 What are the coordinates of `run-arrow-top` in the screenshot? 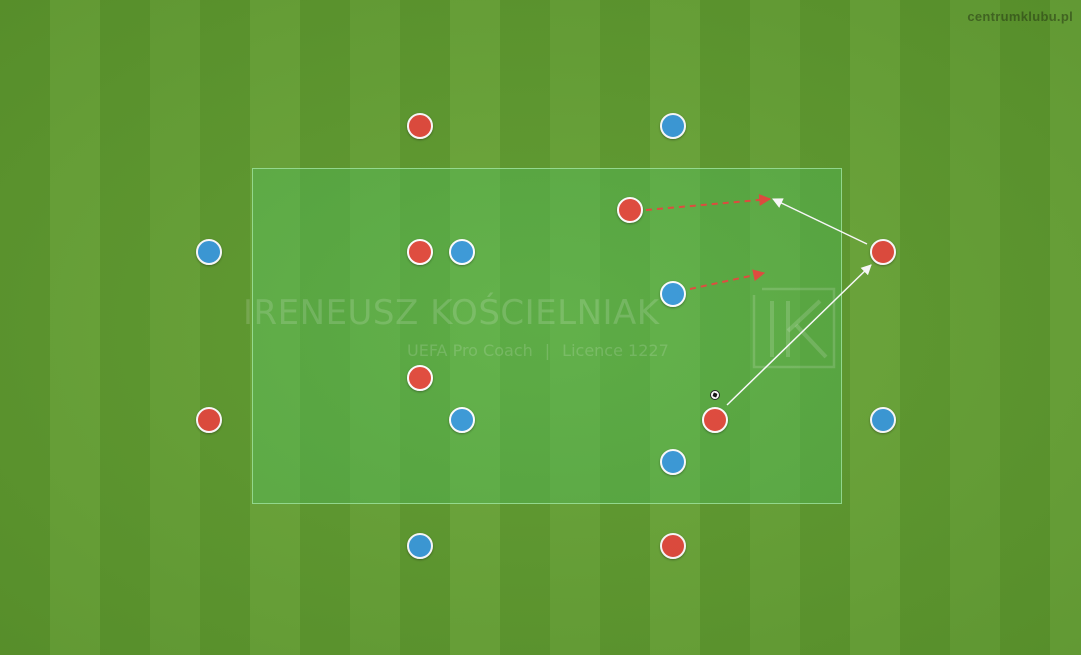 It's located at (708, 202).